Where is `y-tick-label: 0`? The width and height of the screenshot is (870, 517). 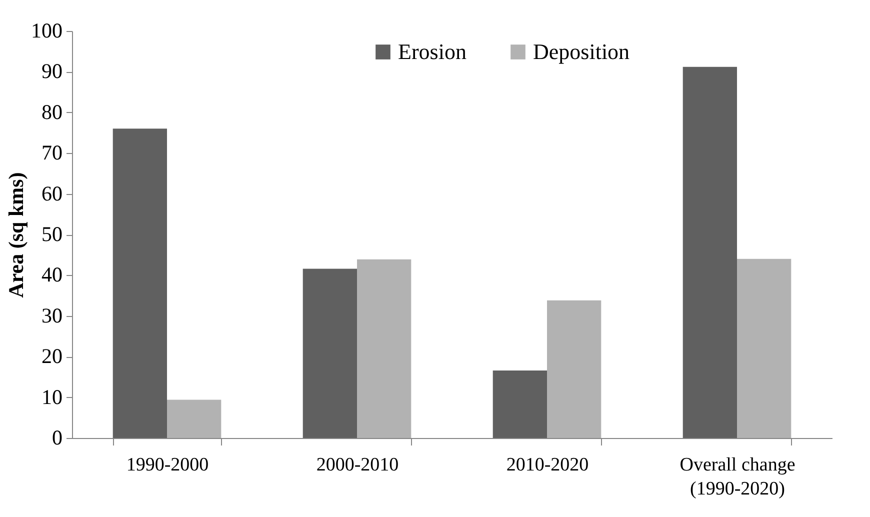
y-tick-label: 0 is located at coordinates (57, 438).